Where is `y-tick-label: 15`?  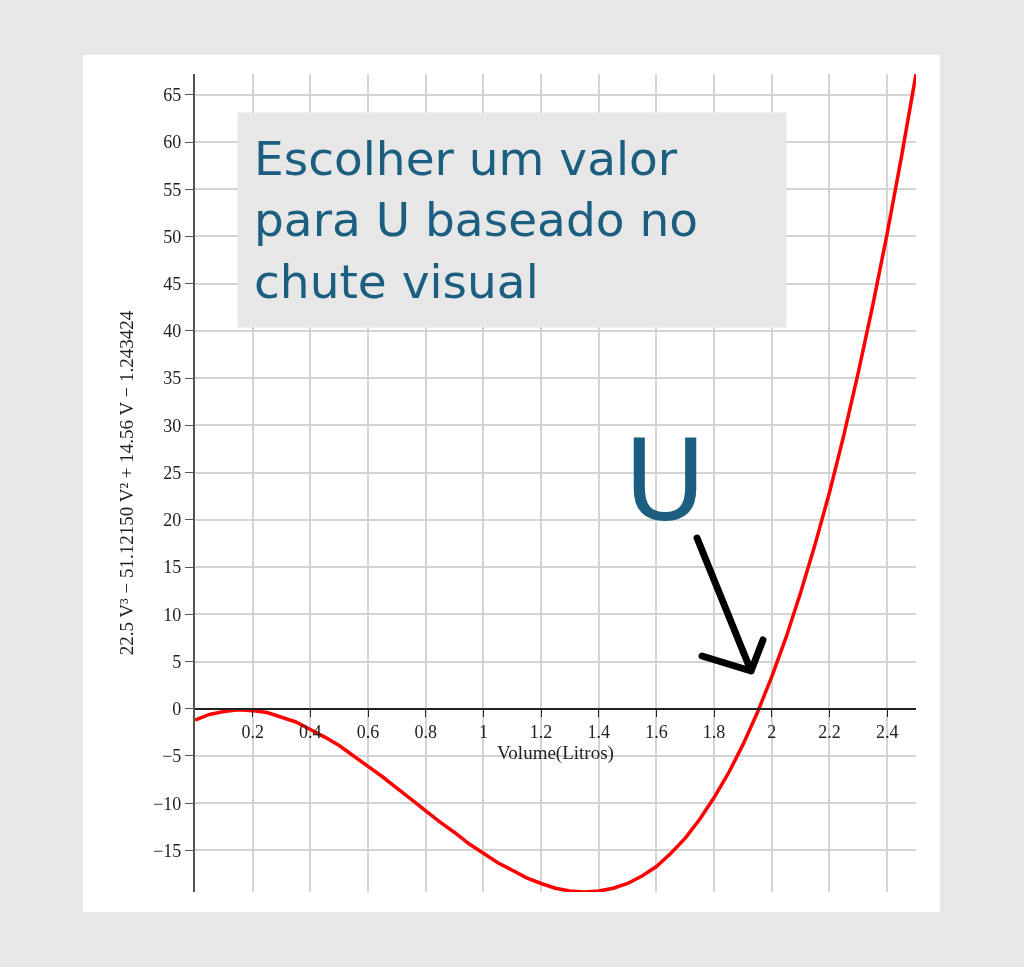 y-tick-label: 15 is located at coordinates (172, 567).